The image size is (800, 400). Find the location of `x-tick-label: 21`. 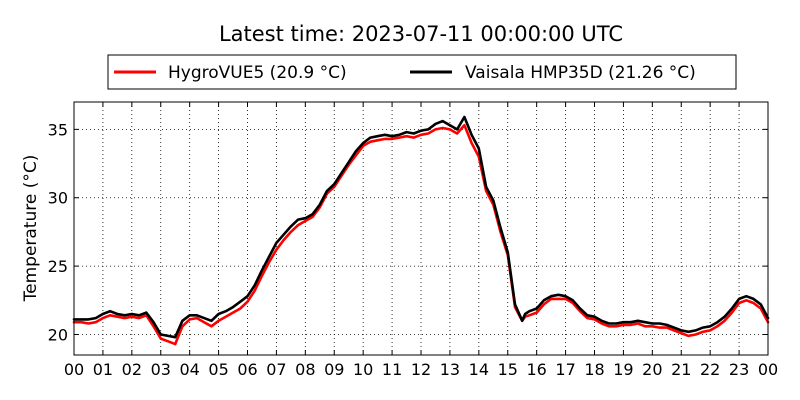

x-tick-label: 21 is located at coordinates (681, 369).